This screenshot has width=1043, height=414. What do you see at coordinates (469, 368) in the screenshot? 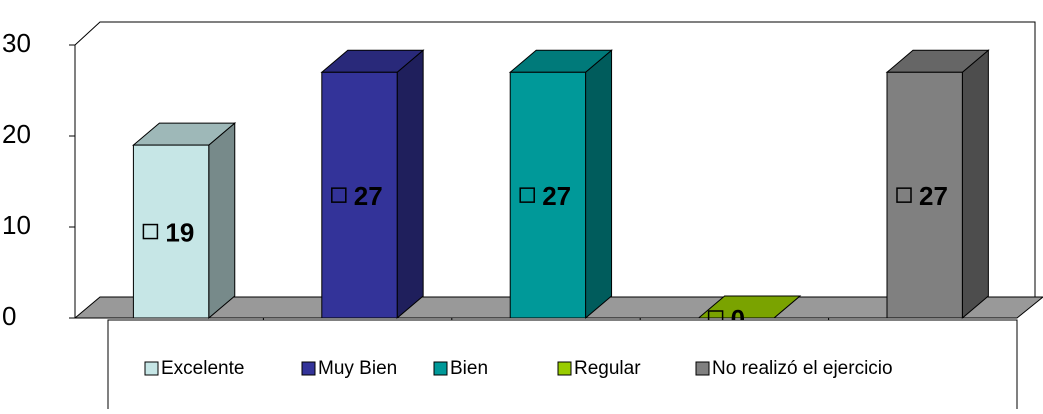
I see `legend-label: Bien` at bounding box center [469, 368].